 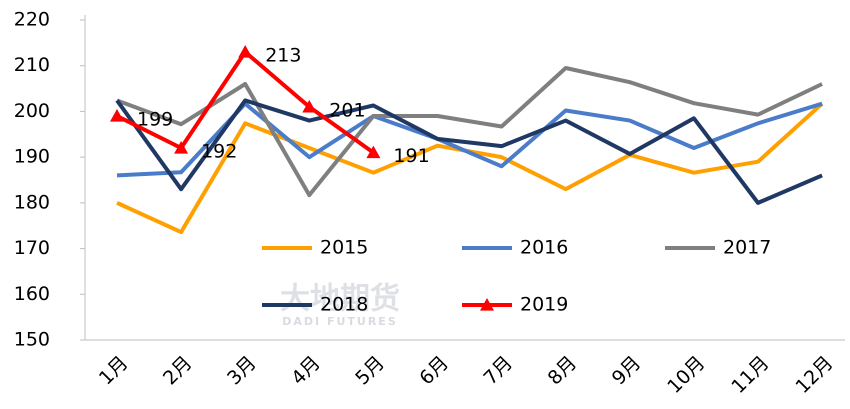 What do you see at coordinates (686, 375) in the screenshot?
I see `x-tick-label: 10月` at bounding box center [686, 375].